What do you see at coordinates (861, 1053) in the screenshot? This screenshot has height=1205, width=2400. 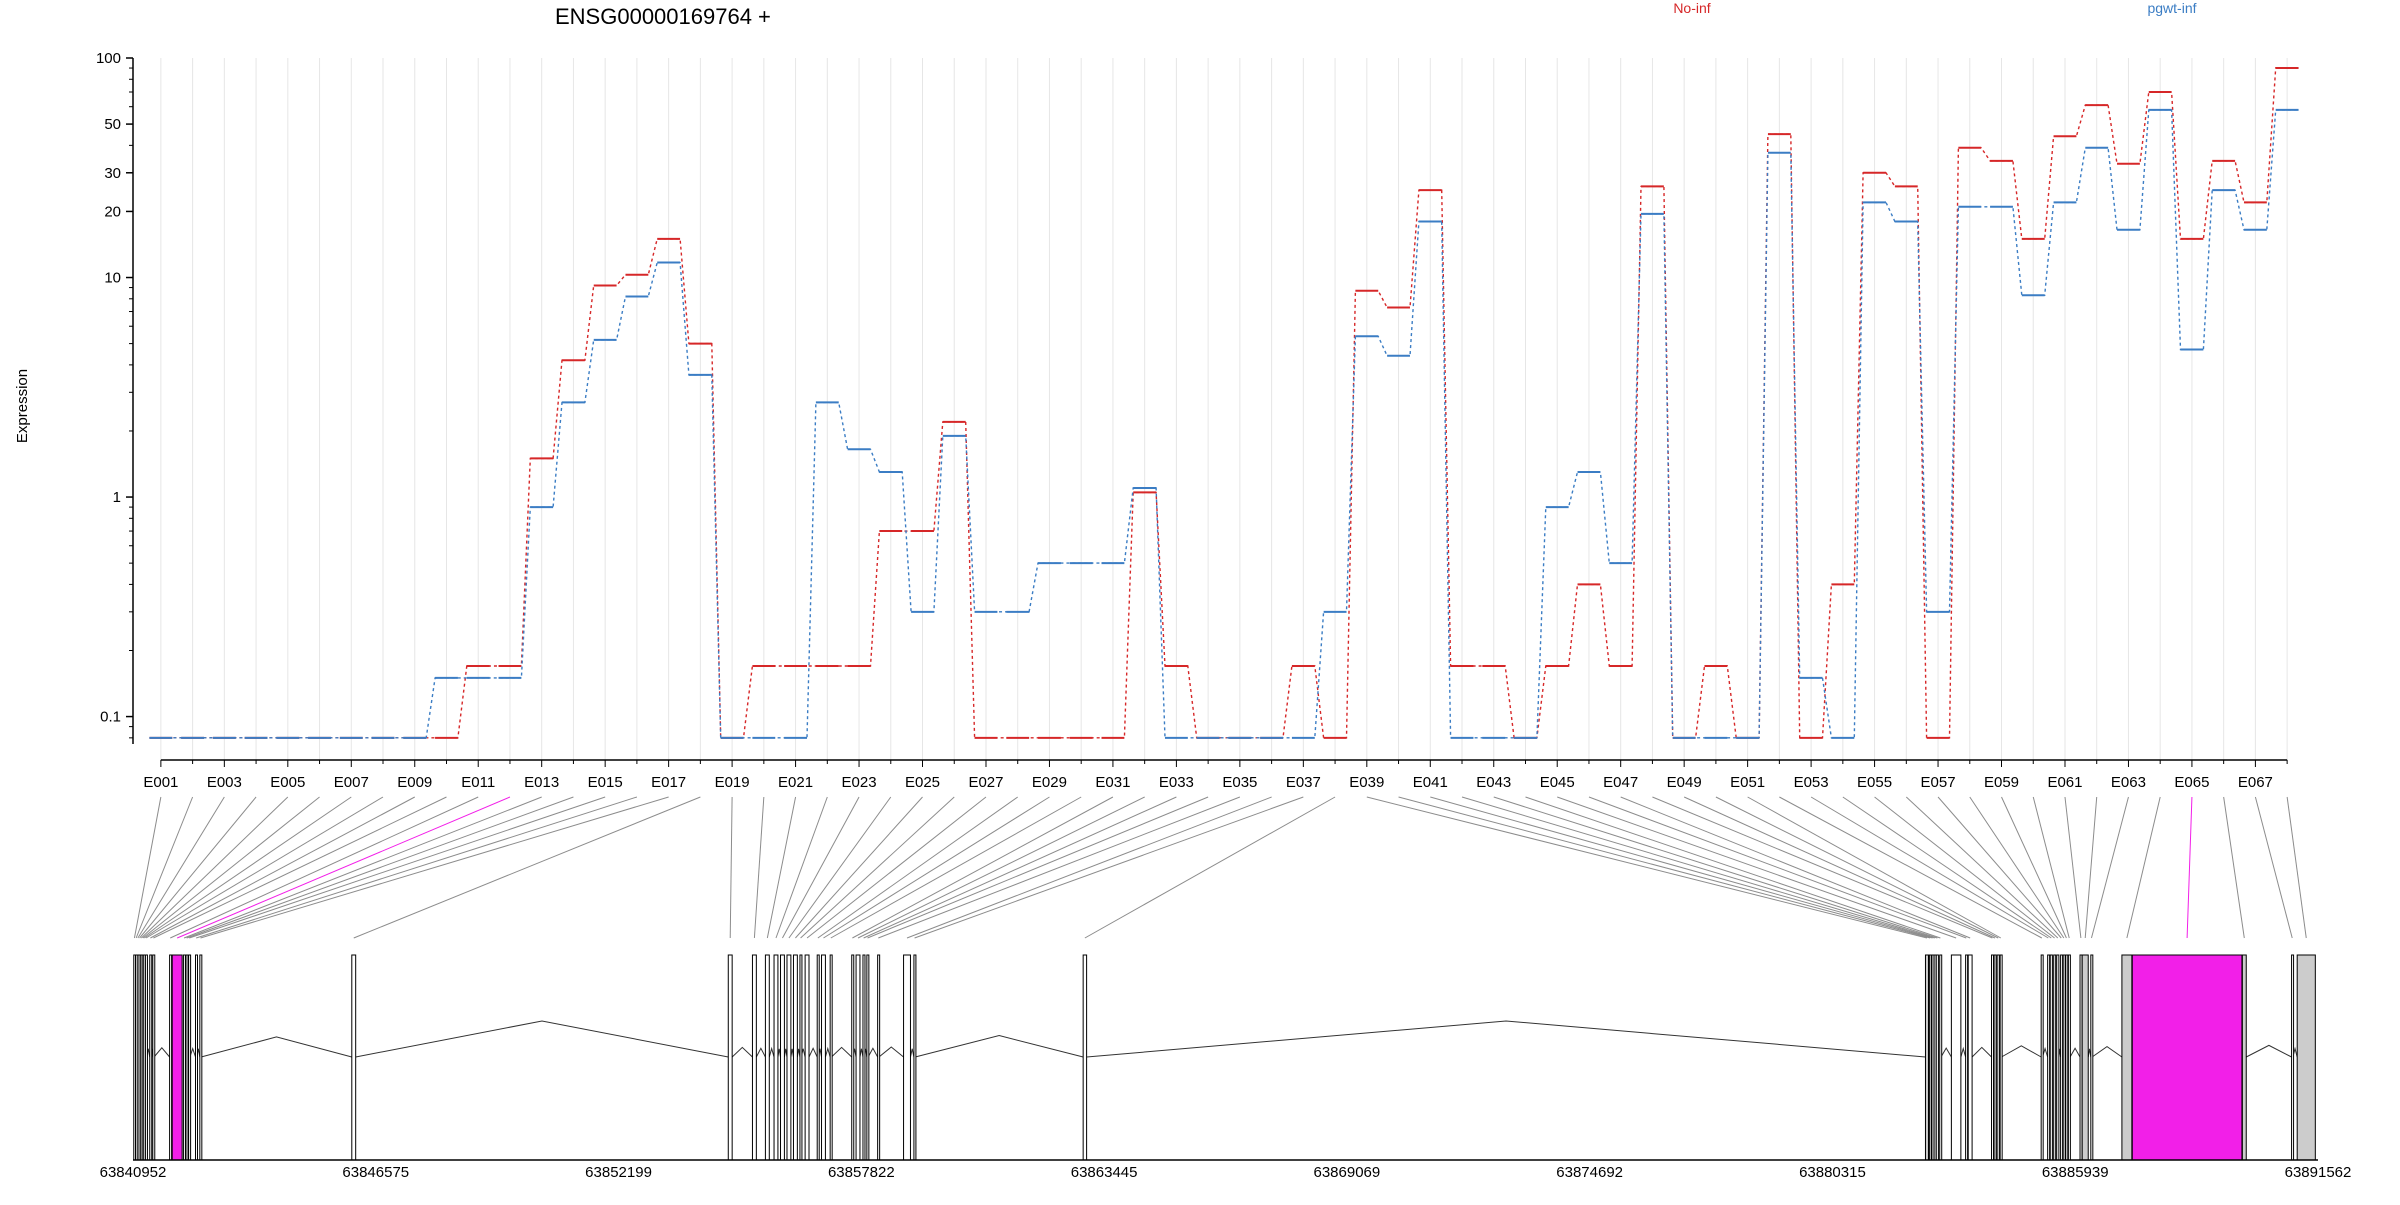 I see `intron-E032` at bounding box center [861, 1053].